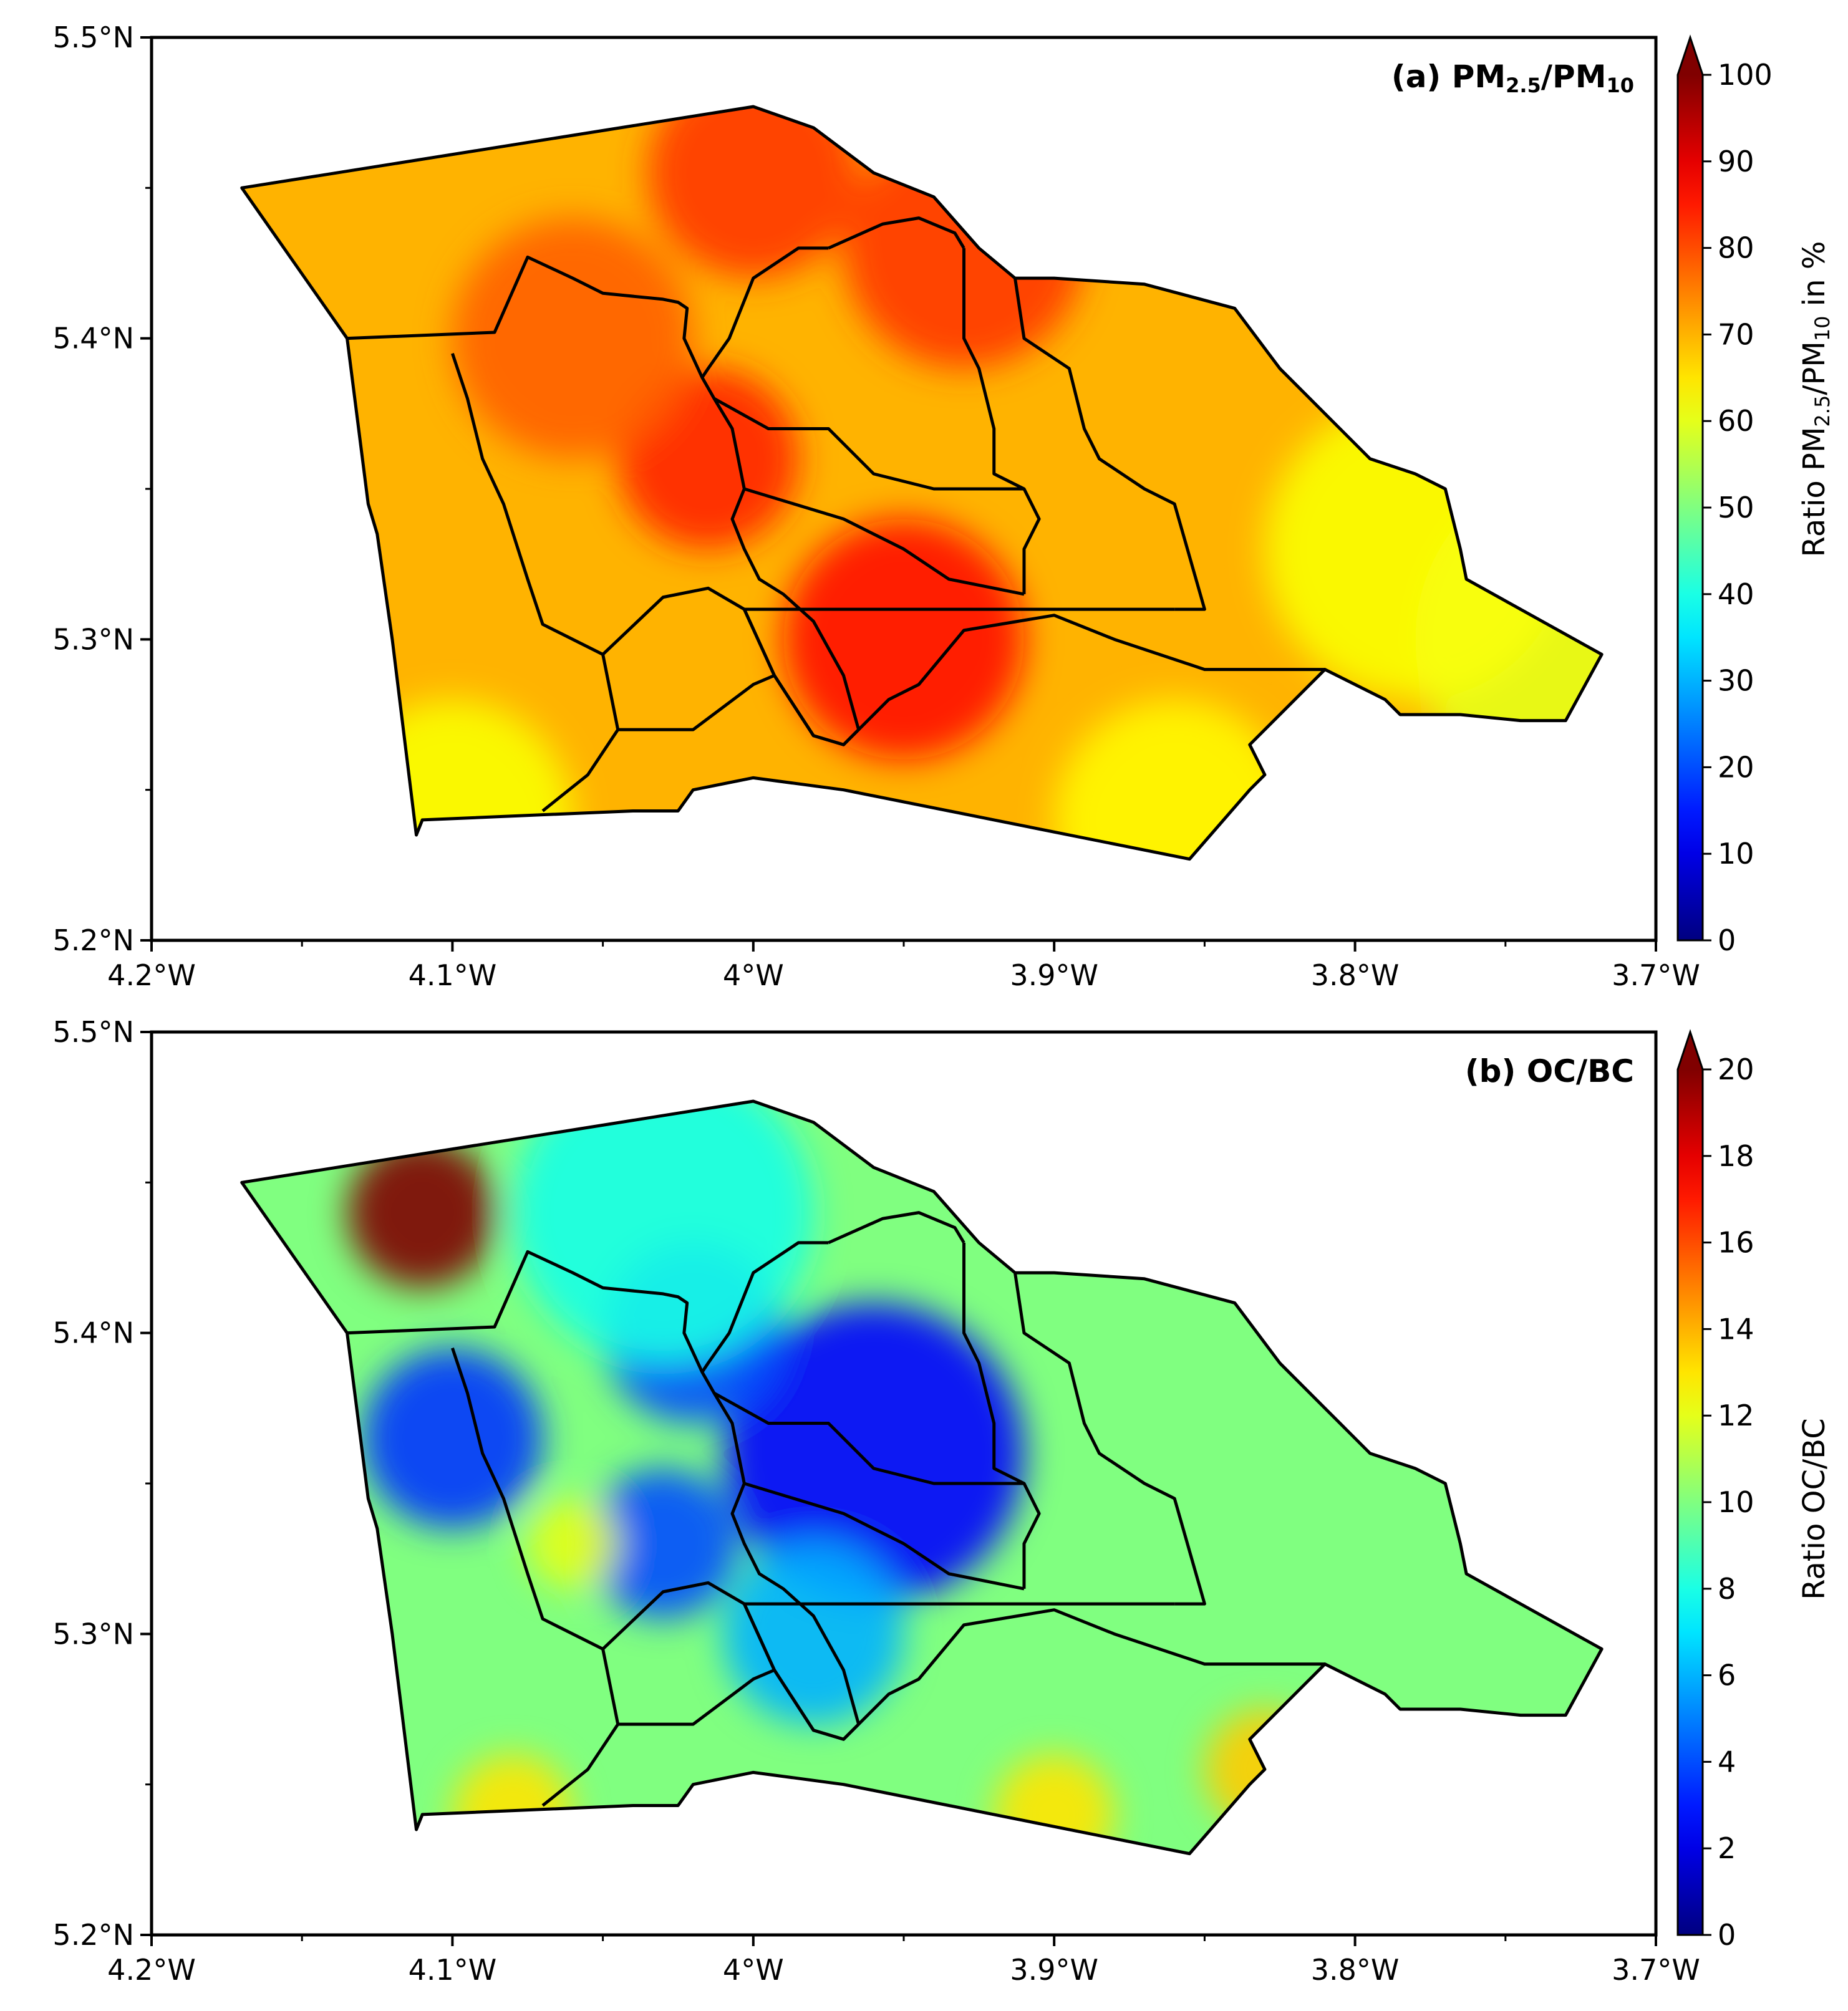 This screenshot has height=2011, width=1848. I want to click on panel-a-colorbar: 0 10 20 30 40 50 60 70 80 90 100, so click(1724, 496).